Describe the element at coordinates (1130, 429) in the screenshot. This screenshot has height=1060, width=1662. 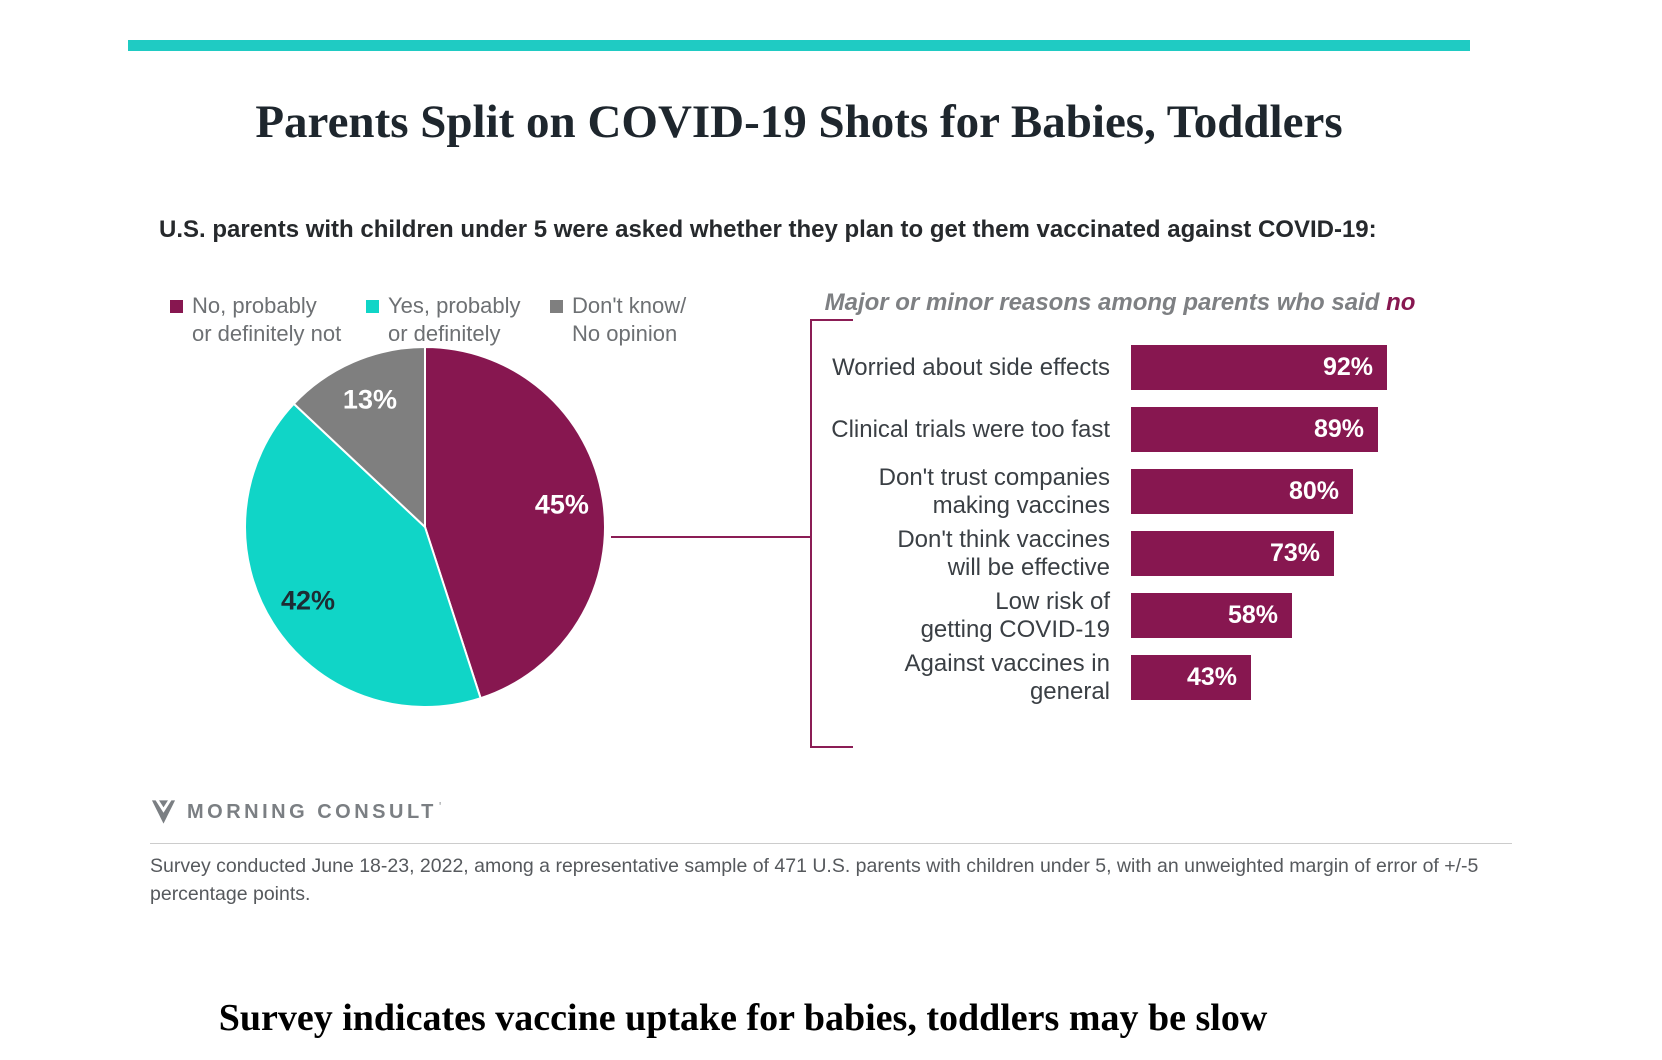
I see `bar-row: Clinical trials were too fast 89%` at that location.